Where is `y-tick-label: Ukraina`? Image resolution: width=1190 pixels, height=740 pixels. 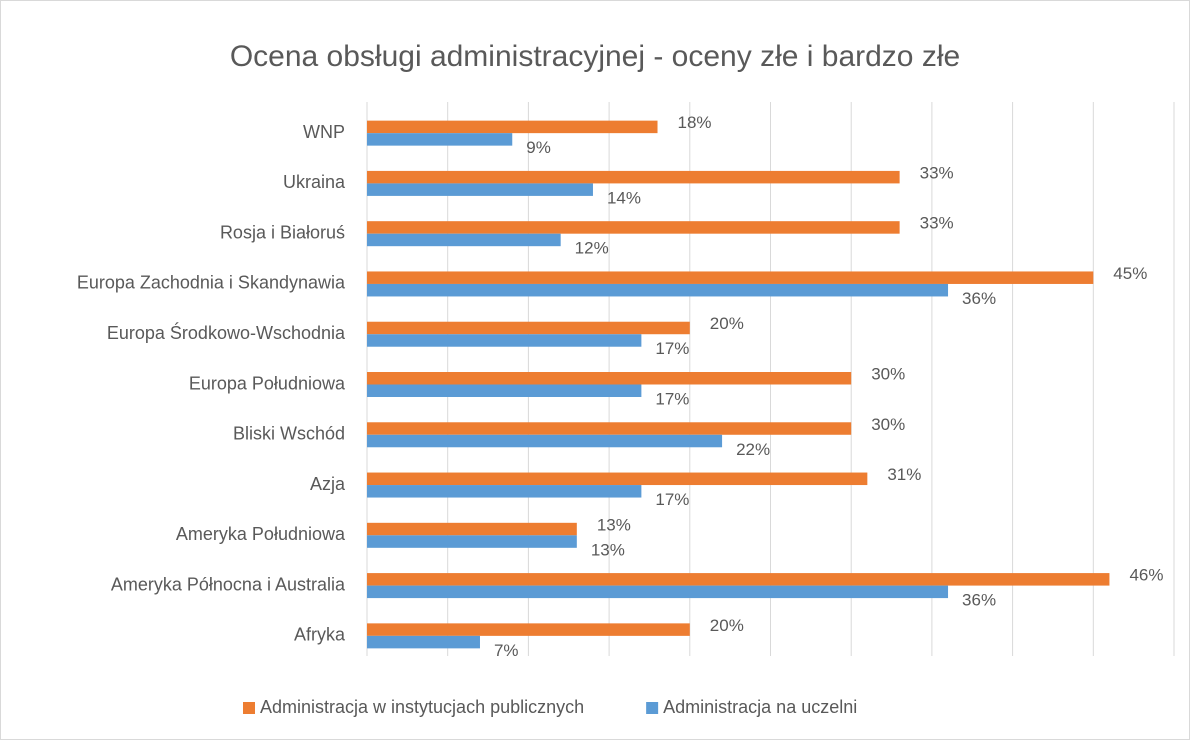
y-tick-label: Ukraina is located at coordinates (314, 182).